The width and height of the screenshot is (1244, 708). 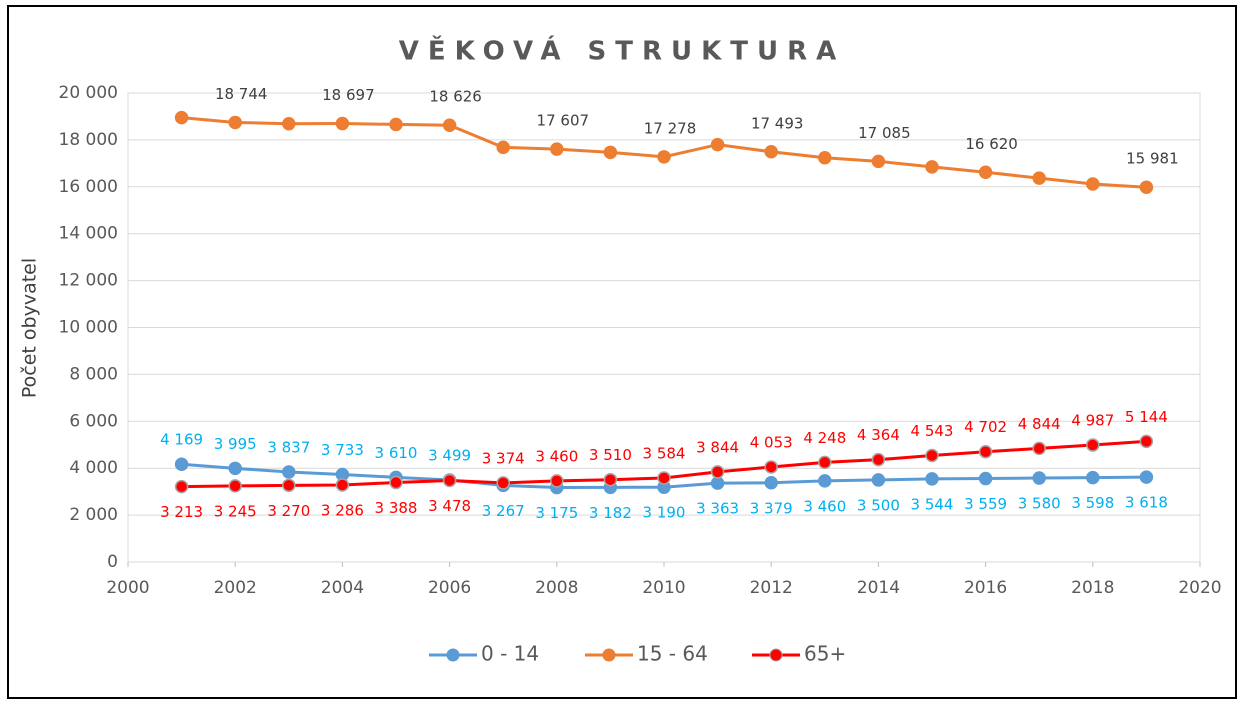 What do you see at coordinates (449, 588) in the screenshot?
I see `x-tick-label: 2006` at bounding box center [449, 588].